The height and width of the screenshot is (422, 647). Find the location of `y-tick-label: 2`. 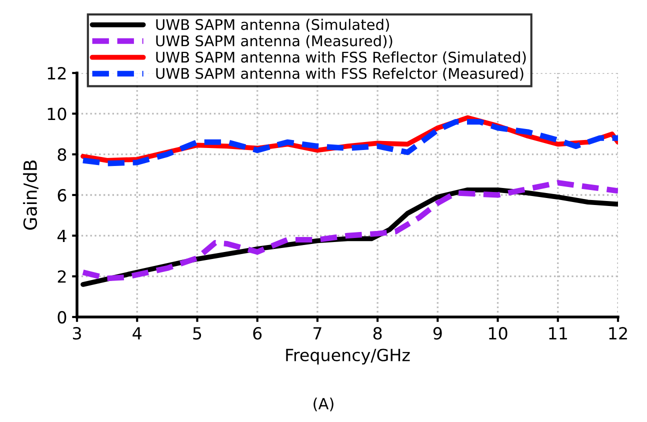

y-tick-label: 2 is located at coordinates (62, 276).